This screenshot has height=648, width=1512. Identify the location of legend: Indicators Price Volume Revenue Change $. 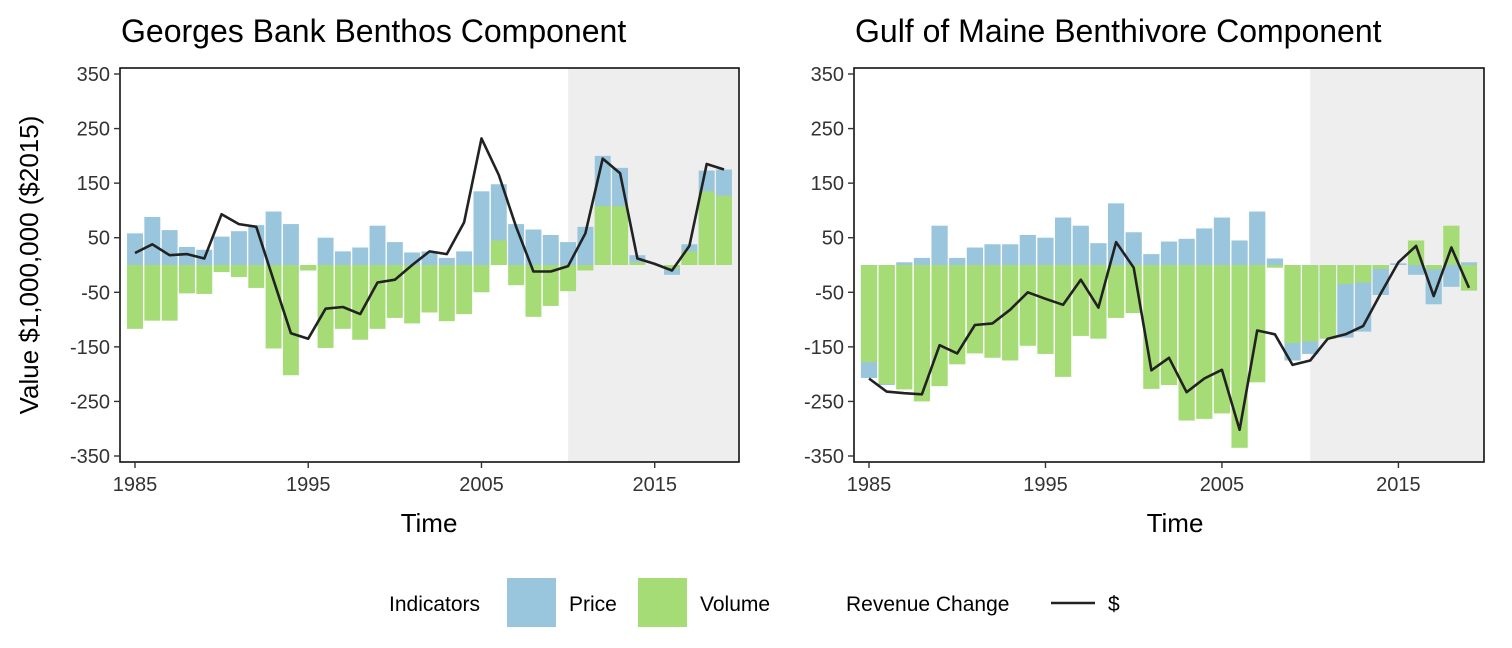
(754, 602).